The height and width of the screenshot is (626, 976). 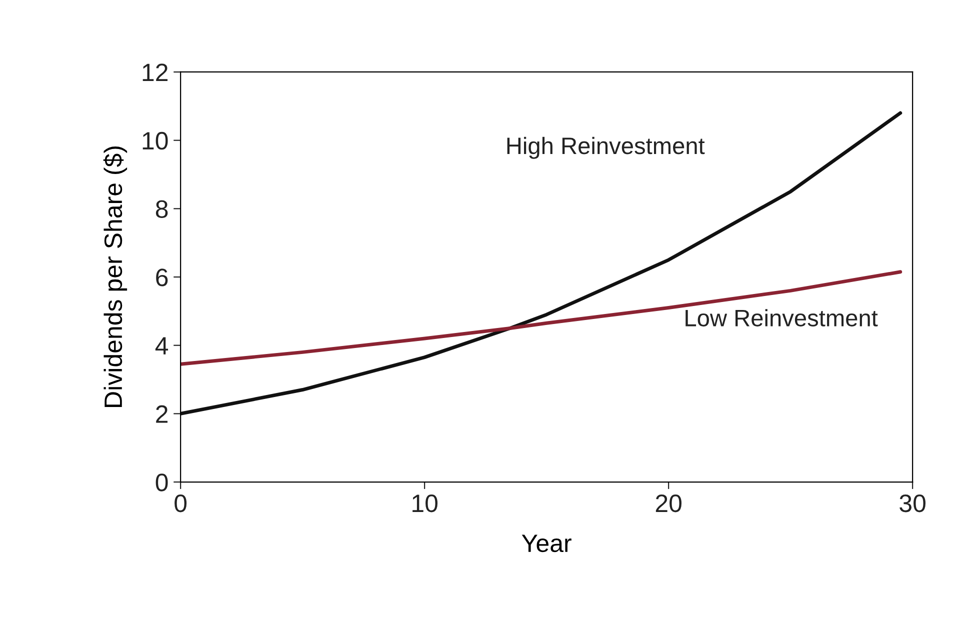 What do you see at coordinates (162, 209) in the screenshot?
I see `y-tick-label: 8` at bounding box center [162, 209].